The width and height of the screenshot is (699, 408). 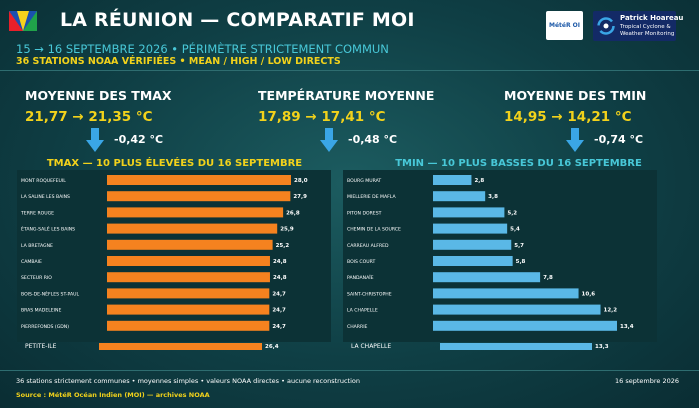 What do you see at coordinates (521, 262) in the screenshot?
I see `tmin-value-label: 5,8` at bounding box center [521, 262].